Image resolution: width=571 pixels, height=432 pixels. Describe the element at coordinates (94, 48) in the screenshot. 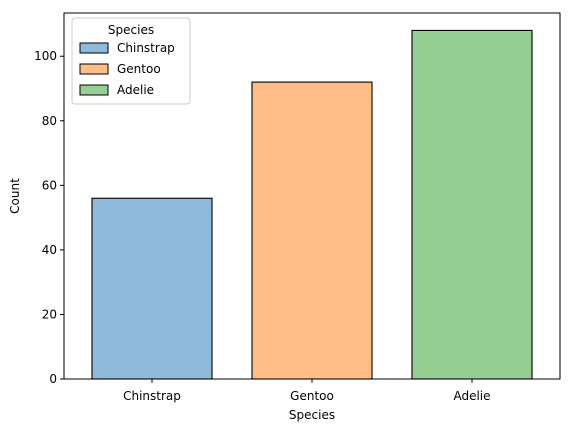

I see `legend-swatch-chinstrap` at that location.